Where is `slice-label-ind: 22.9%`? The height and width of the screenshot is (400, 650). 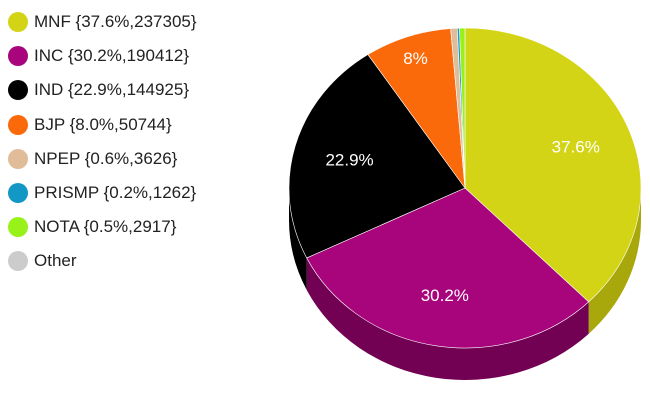
slice-label-ind: 22.9% is located at coordinates (349, 159).